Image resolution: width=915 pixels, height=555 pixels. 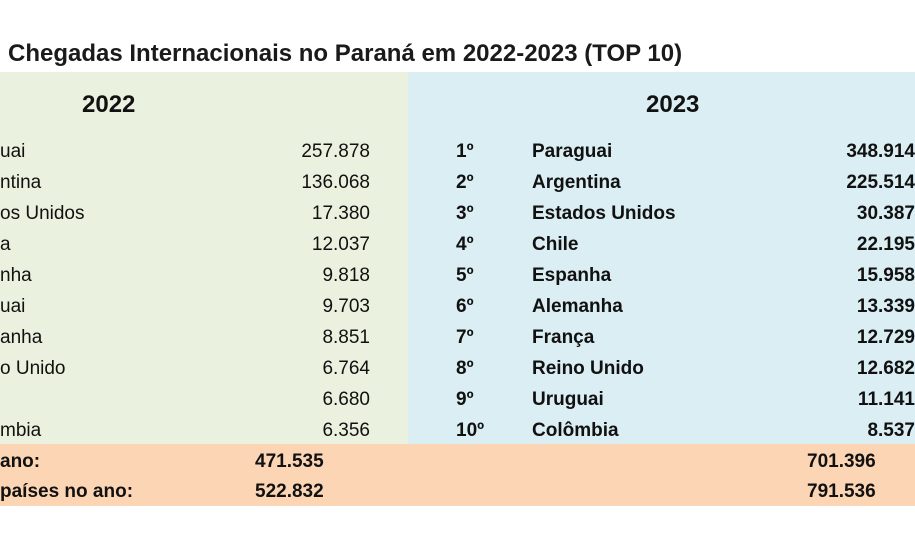 What do you see at coordinates (346, 399) in the screenshot?
I see `value-2022: 6.680` at bounding box center [346, 399].